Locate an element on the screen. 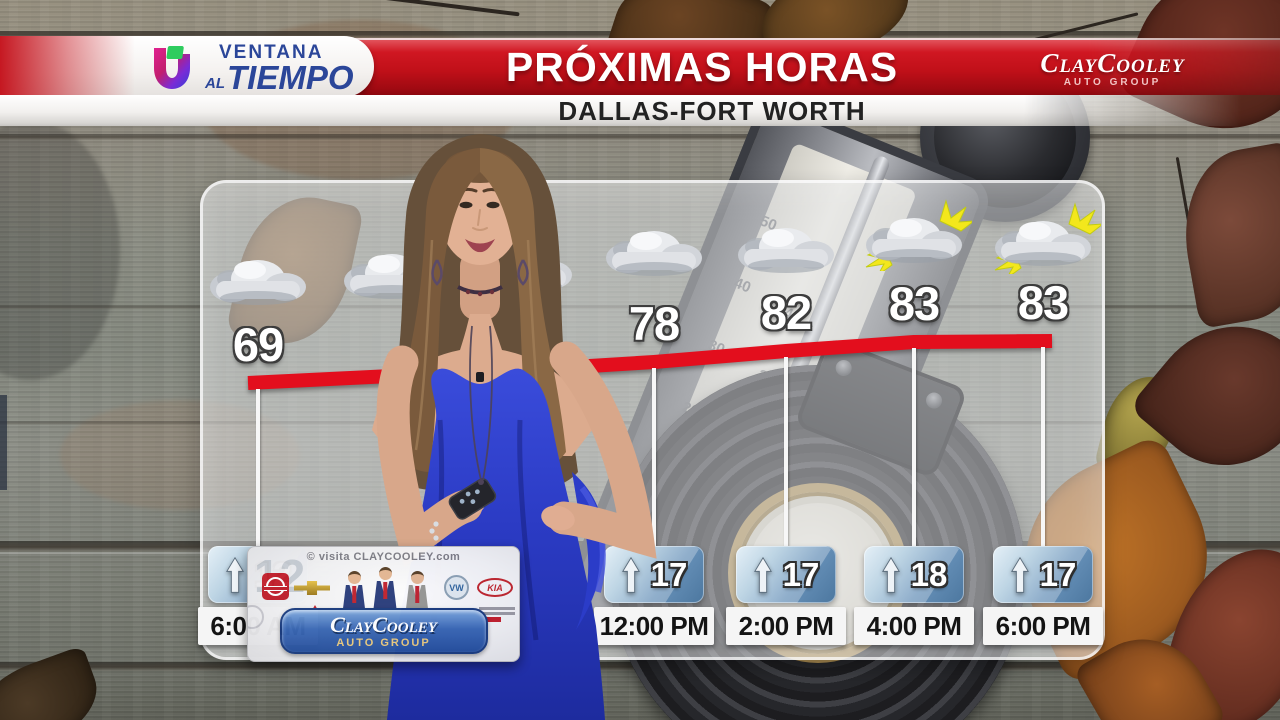 The image size is (1280, 720). claycooley-wordmark: ClayCooley is located at coordinates (383, 624).